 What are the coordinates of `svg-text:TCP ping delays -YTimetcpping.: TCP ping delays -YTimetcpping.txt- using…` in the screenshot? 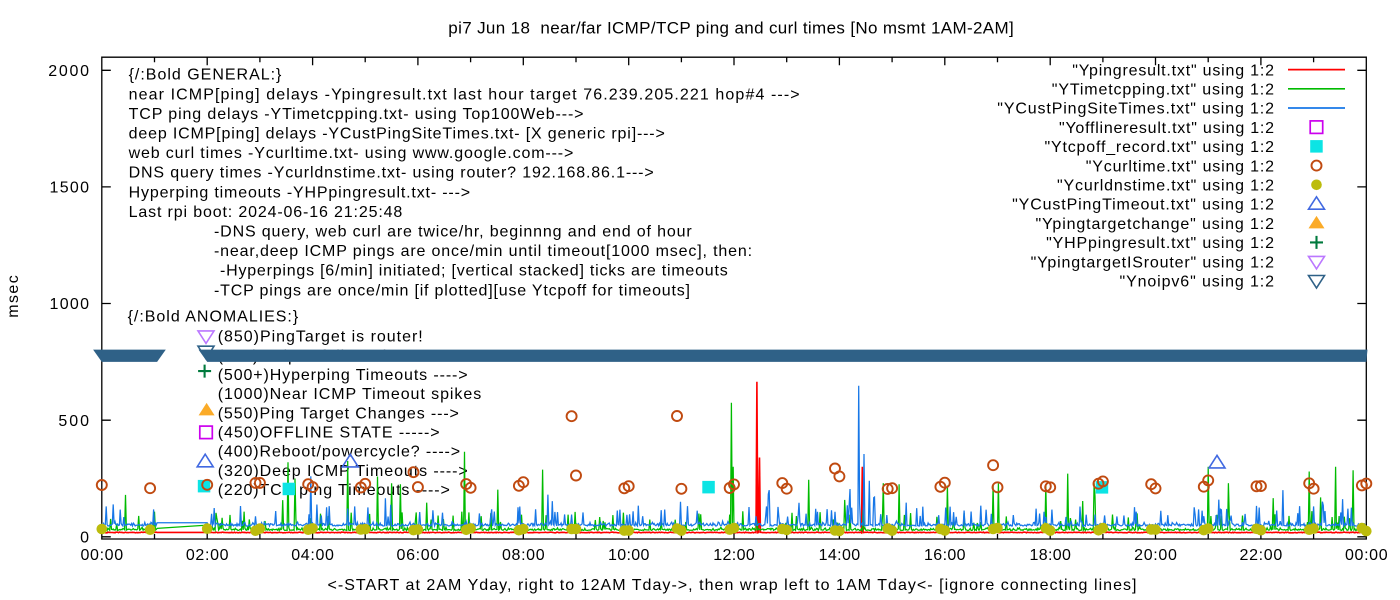 It's located at (356, 114).